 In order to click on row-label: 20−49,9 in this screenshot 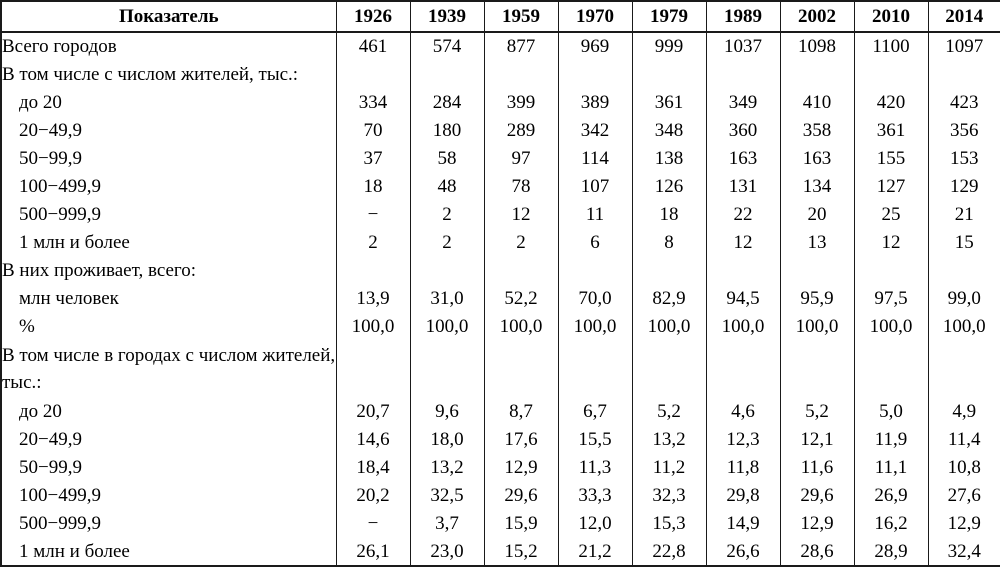, I will do `click(168, 439)`.